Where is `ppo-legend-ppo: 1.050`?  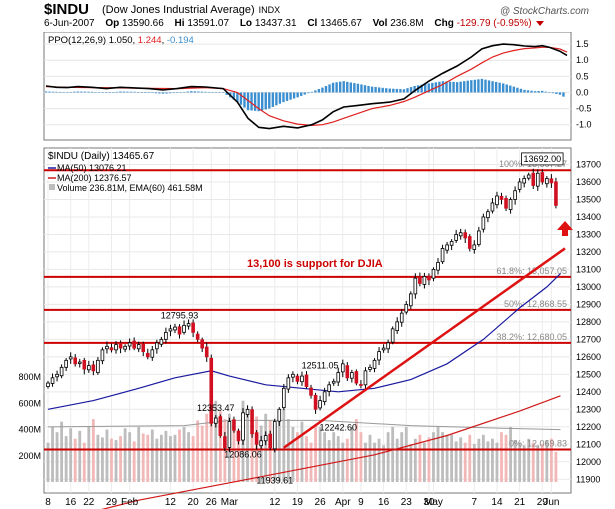
ppo-legend-ppo: 1.050 is located at coordinates (121, 40).